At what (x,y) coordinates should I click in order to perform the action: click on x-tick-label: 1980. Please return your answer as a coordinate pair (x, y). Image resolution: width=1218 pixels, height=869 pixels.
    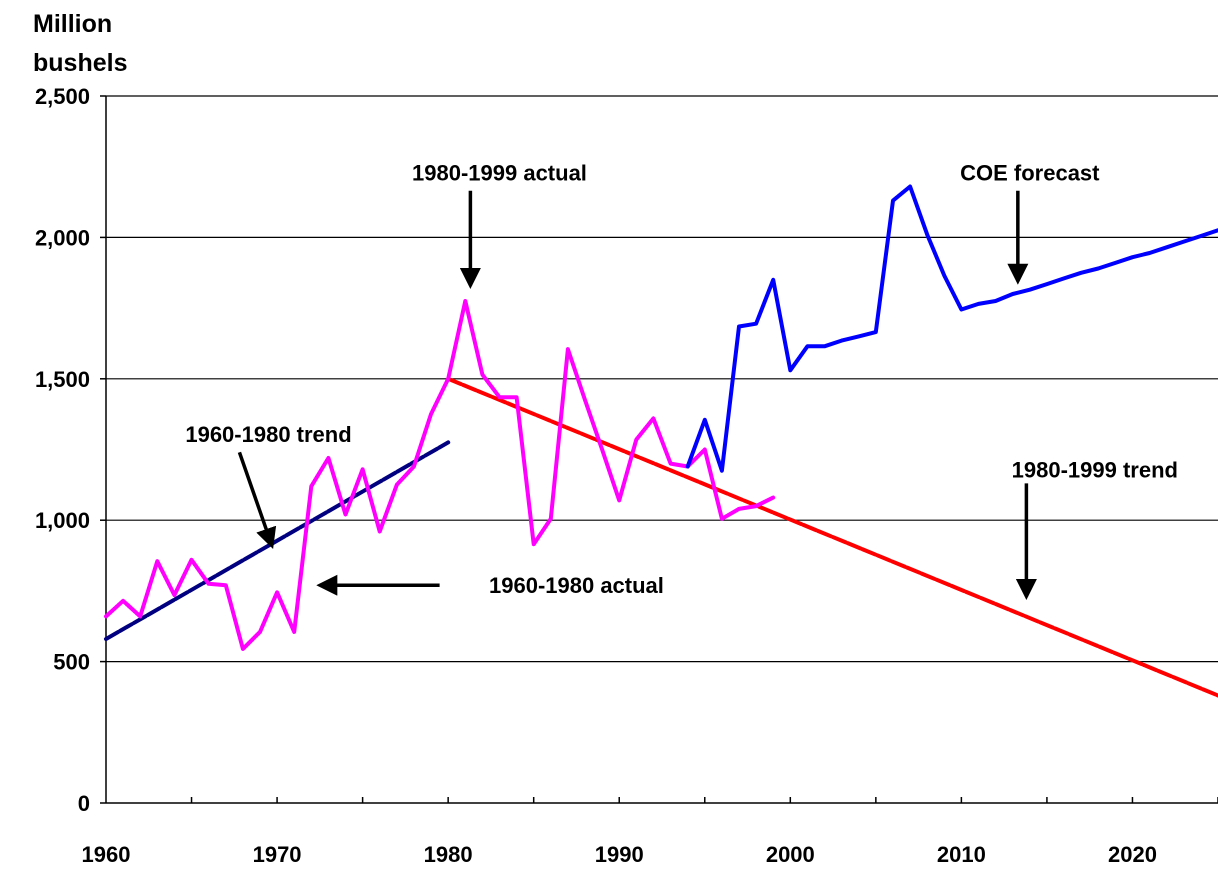
    Looking at the image, I should click on (448, 854).